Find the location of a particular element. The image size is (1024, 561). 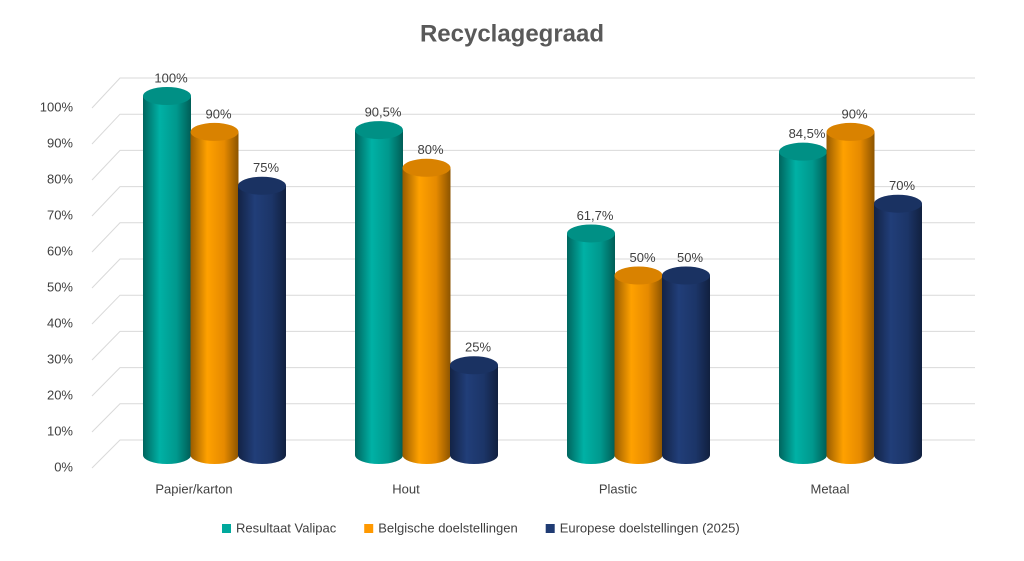

y-tick-label: 70% is located at coordinates (60, 214).